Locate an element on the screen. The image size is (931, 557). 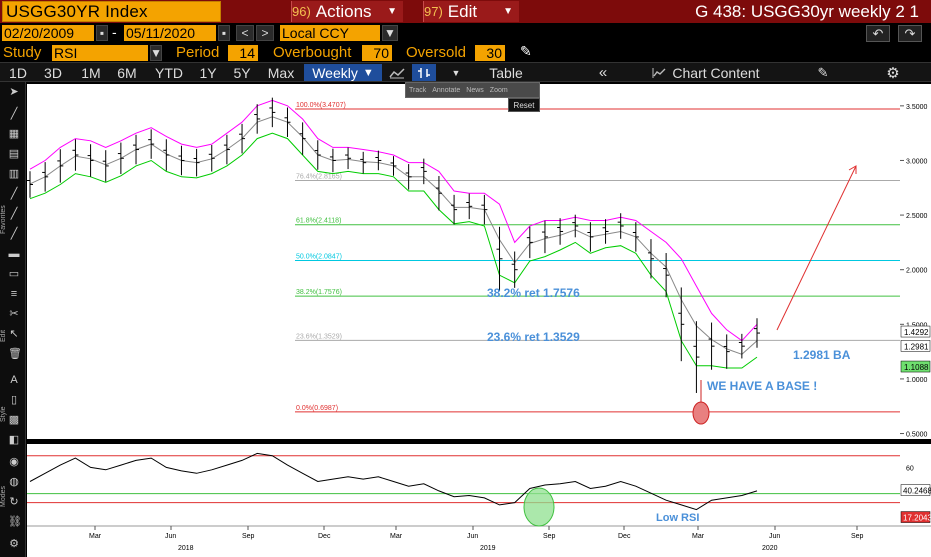
x-month-label: Sep is located at coordinates (857, 536).